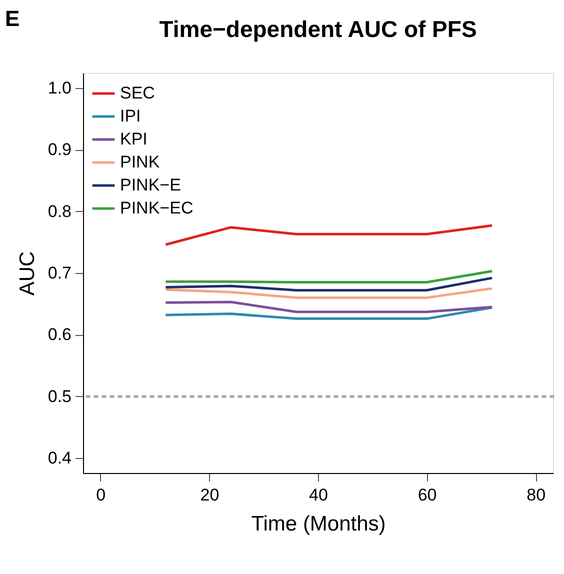 The width and height of the screenshot is (564, 574). What do you see at coordinates (60, 334) in the screenshot?
I see `y-tick-label: 0.6` at bounding box center [60, 334].